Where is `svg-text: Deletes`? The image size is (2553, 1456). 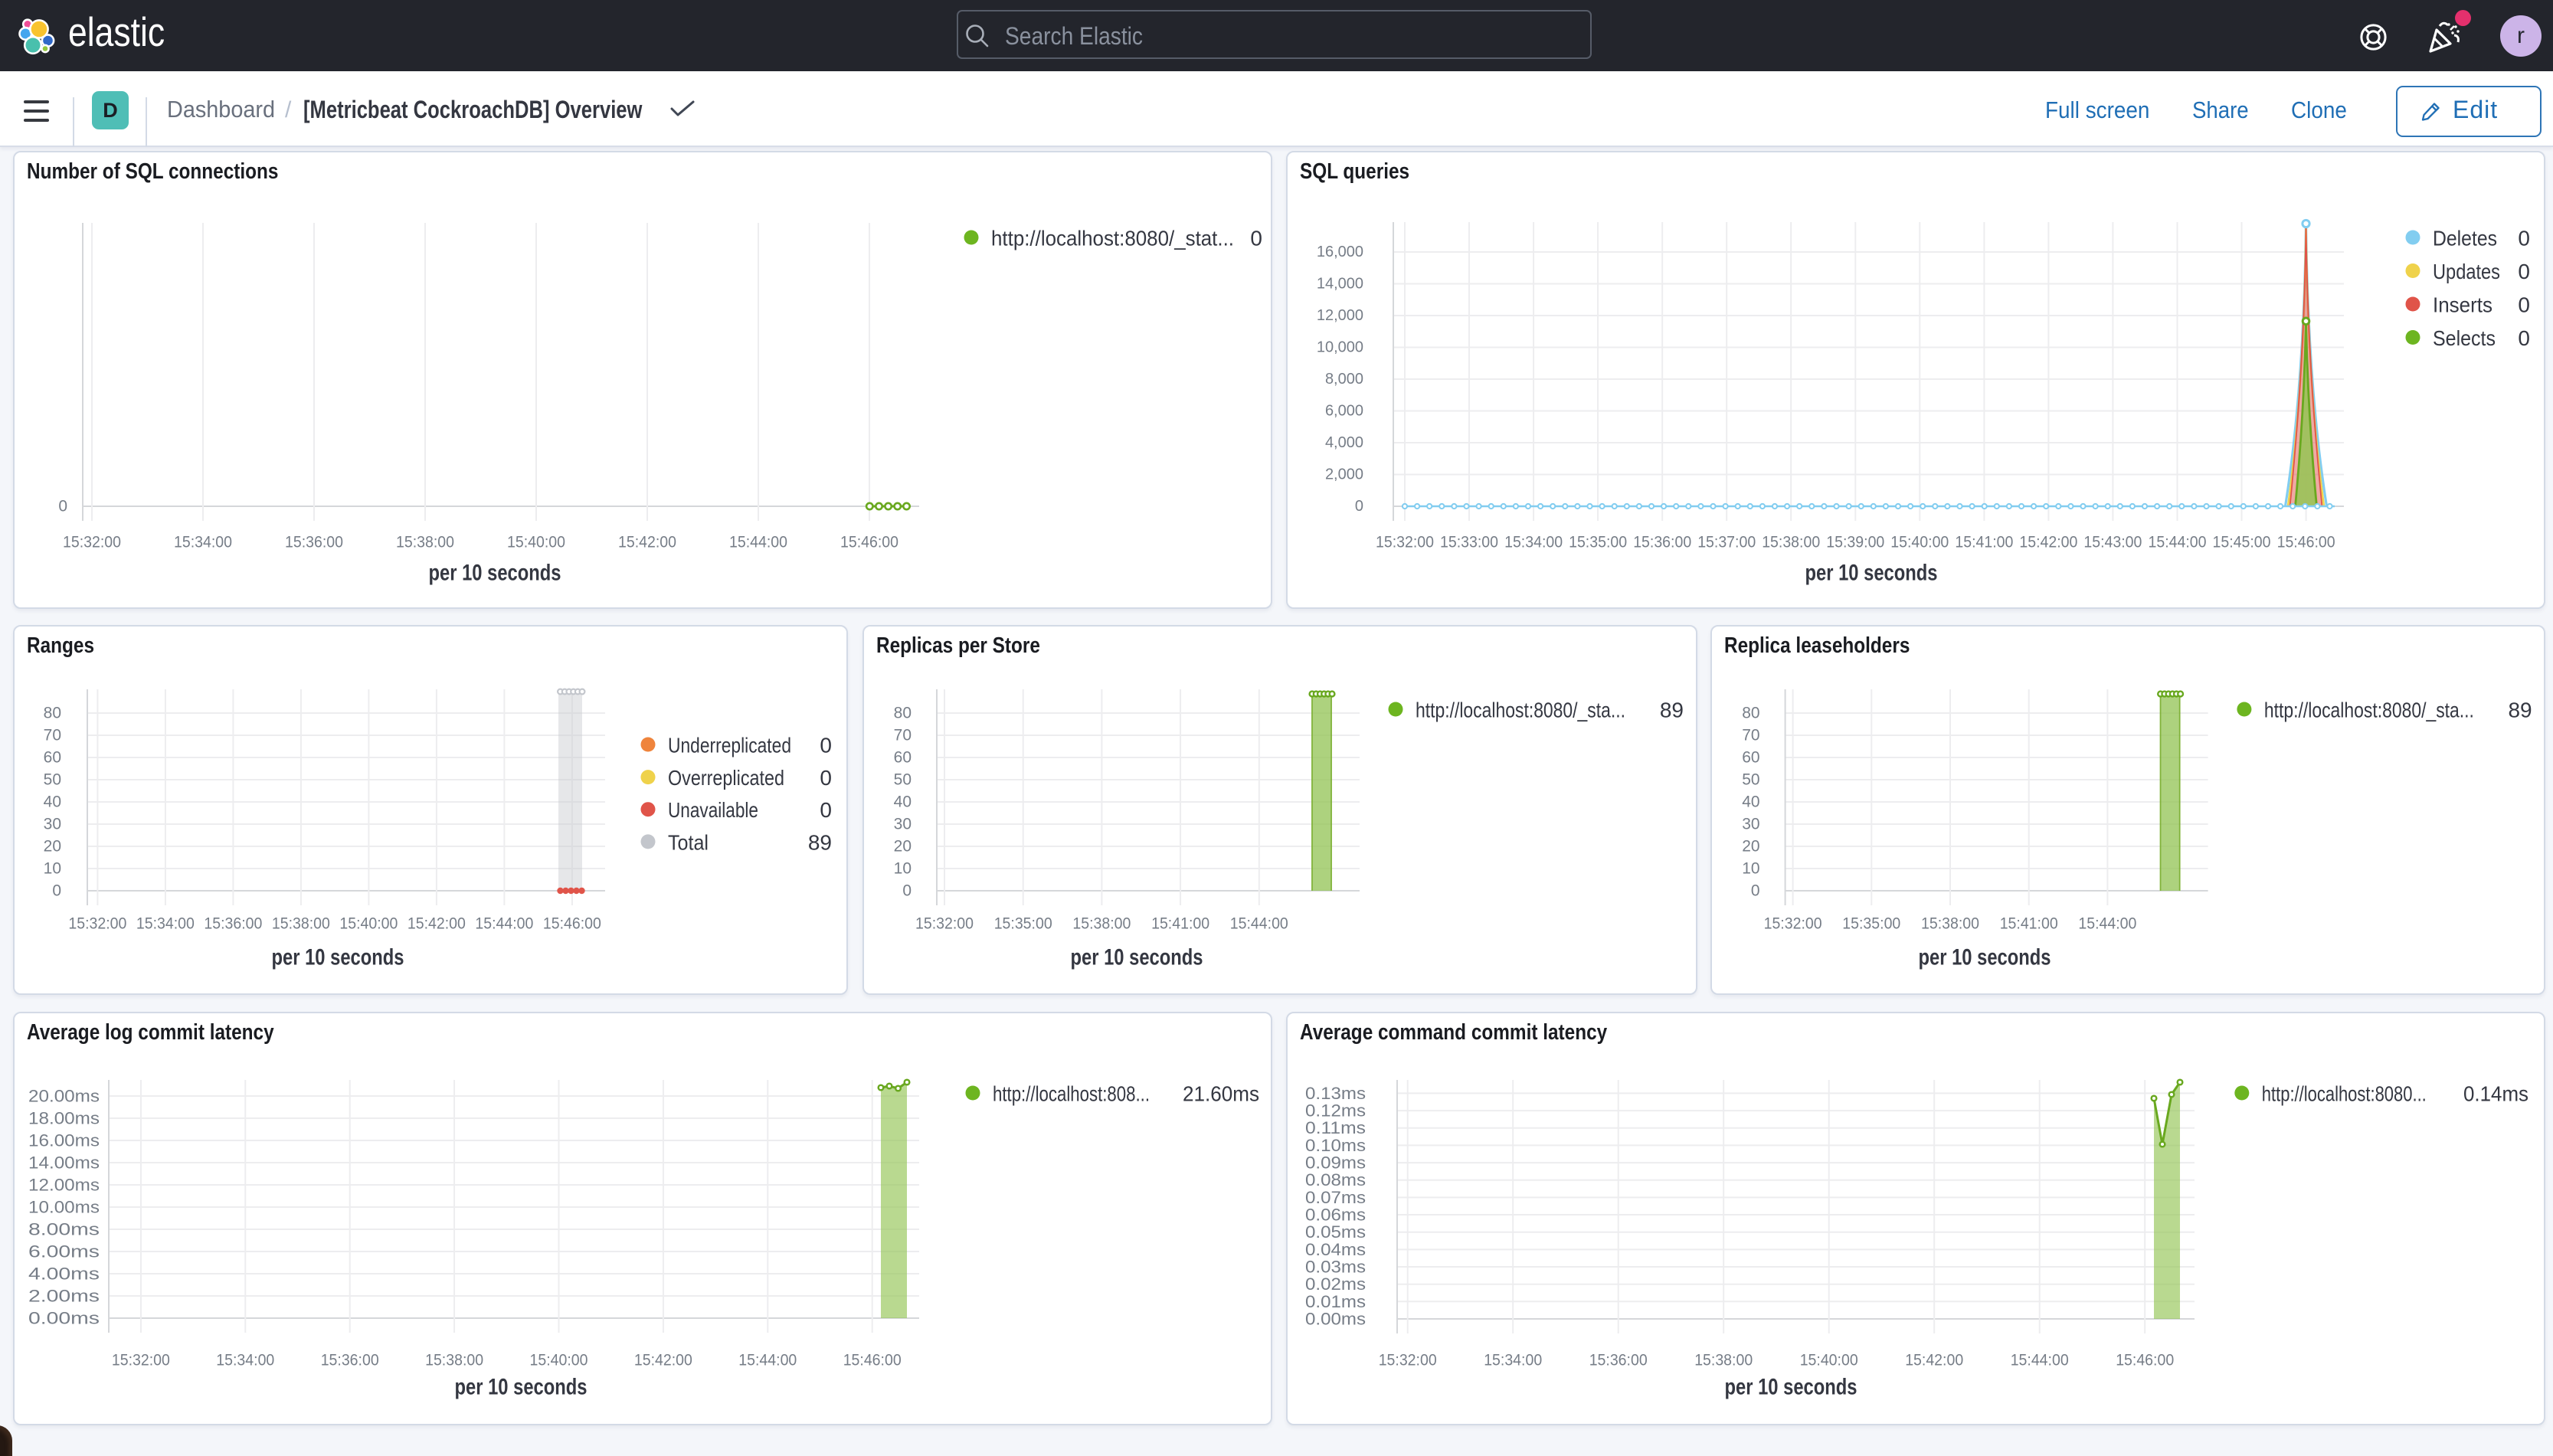
svg-text: Deletes is located at coordinates (2465, 239).